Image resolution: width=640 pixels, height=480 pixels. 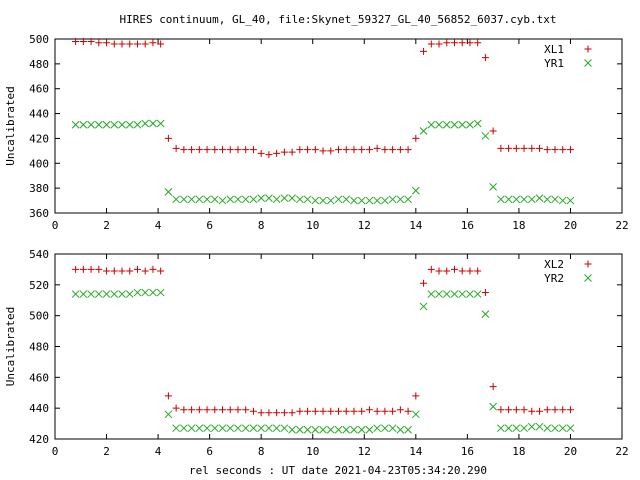 What do you see at coordinates (518, 451) in the screenshot?
I see `x-tick-label: 18` at bounding box center [518, 451].